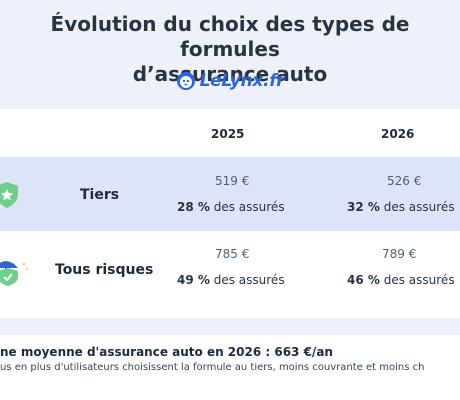  What do you see at coordinates (230, 36) in the screenshot?
I see `title-line-1: Évolution du choix des types de formules` at bounding box center [230, 36].